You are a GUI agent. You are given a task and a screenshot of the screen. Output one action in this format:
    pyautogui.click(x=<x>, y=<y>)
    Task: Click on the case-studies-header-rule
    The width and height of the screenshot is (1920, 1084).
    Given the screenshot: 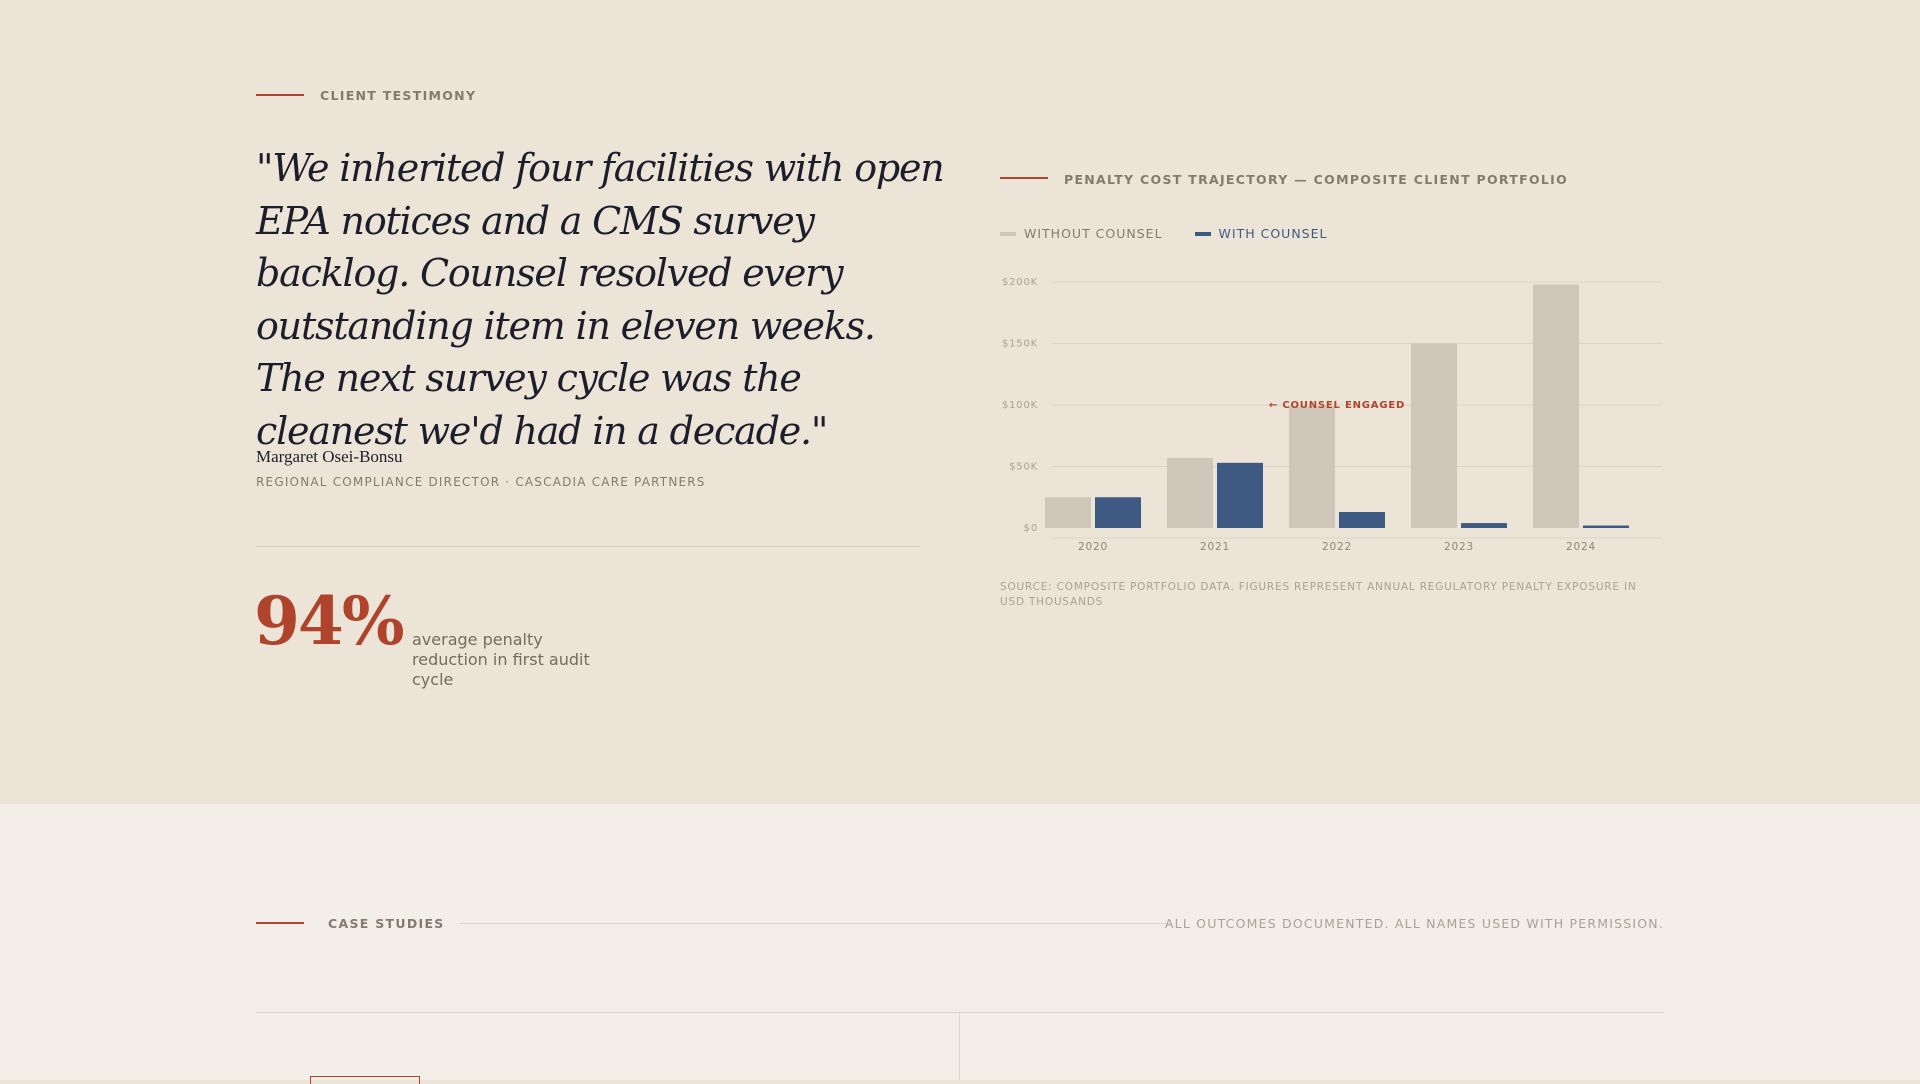 What is the action you would take?
    pyautogui.click(x=816, y=923)
    